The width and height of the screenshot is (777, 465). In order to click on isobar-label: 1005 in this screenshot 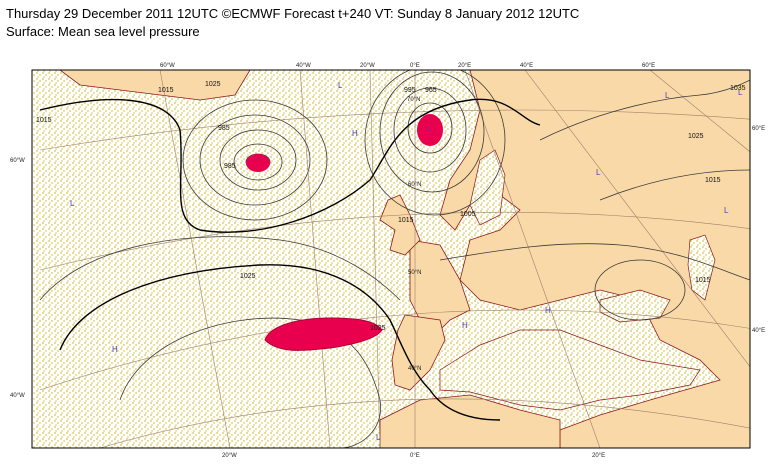, I will do `click(468, 214)`.